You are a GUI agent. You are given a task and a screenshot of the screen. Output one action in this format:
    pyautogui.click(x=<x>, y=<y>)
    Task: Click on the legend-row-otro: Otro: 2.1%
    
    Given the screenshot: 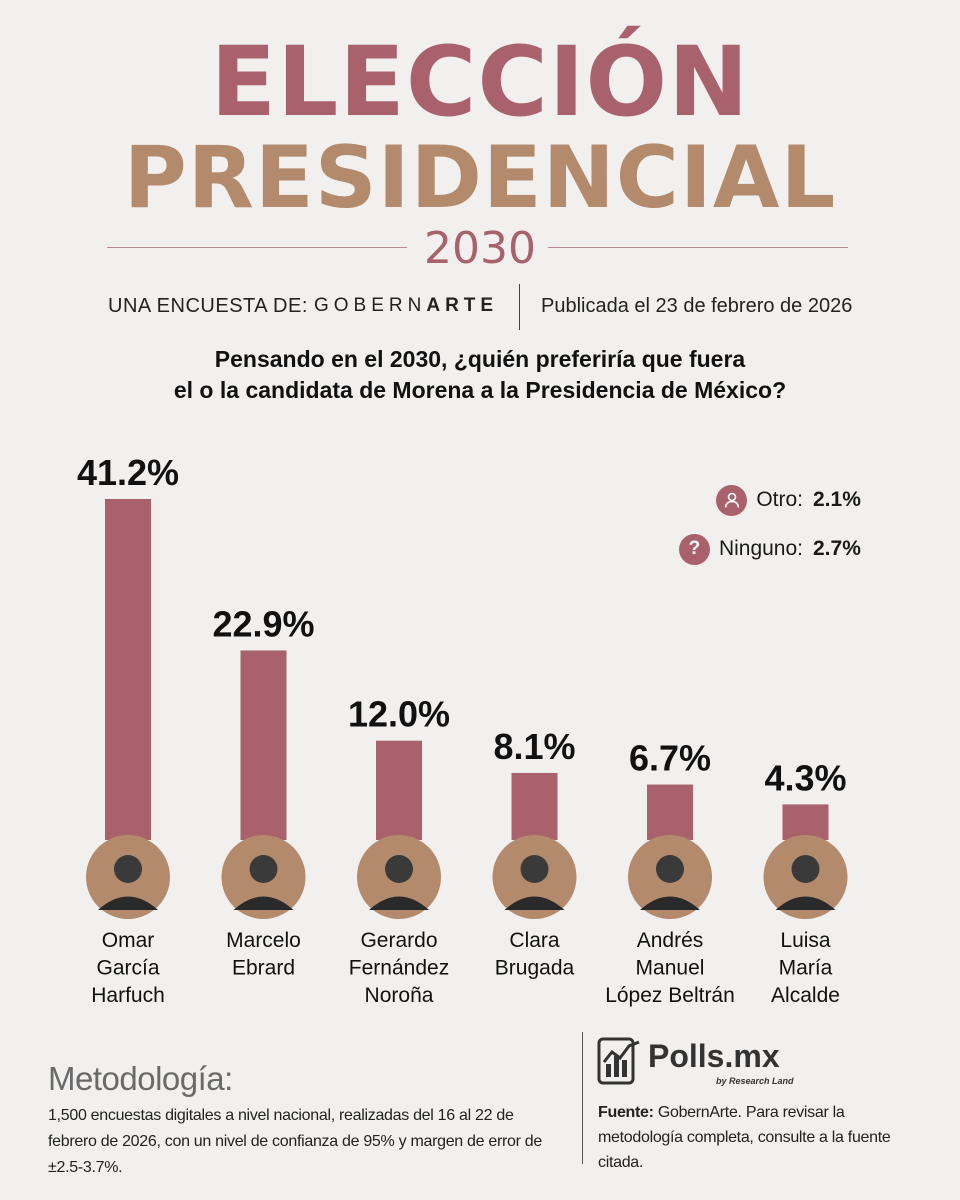 What is the action you would take?
    pyautogui.click(x=773, y=500)
    